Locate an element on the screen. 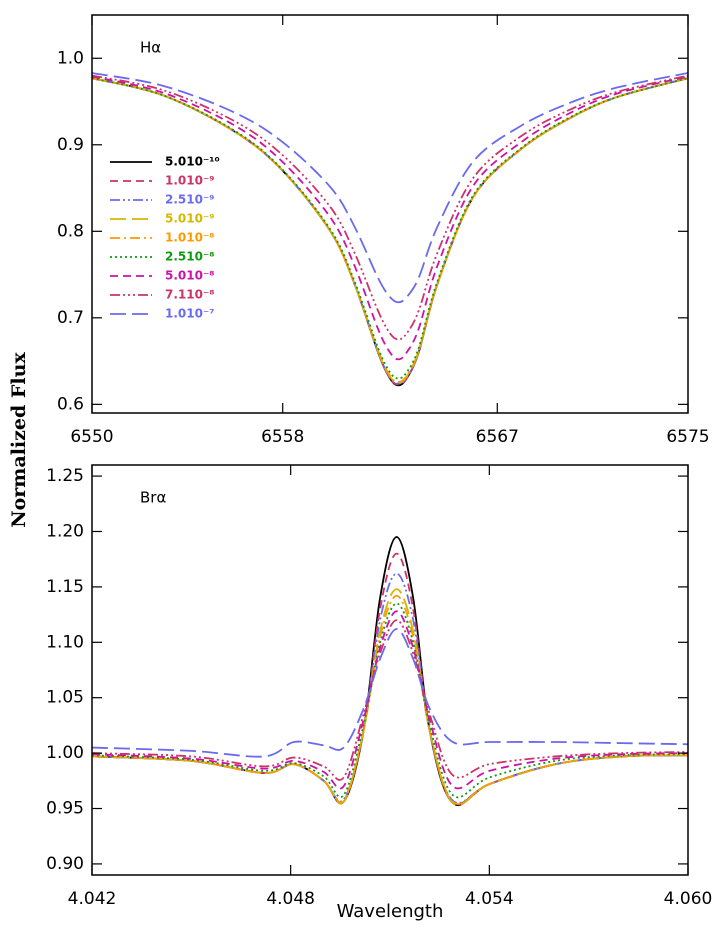 This screenshot has width=728, height=950. y-tick-label: 1.15 is located at coordinates (65, 587).